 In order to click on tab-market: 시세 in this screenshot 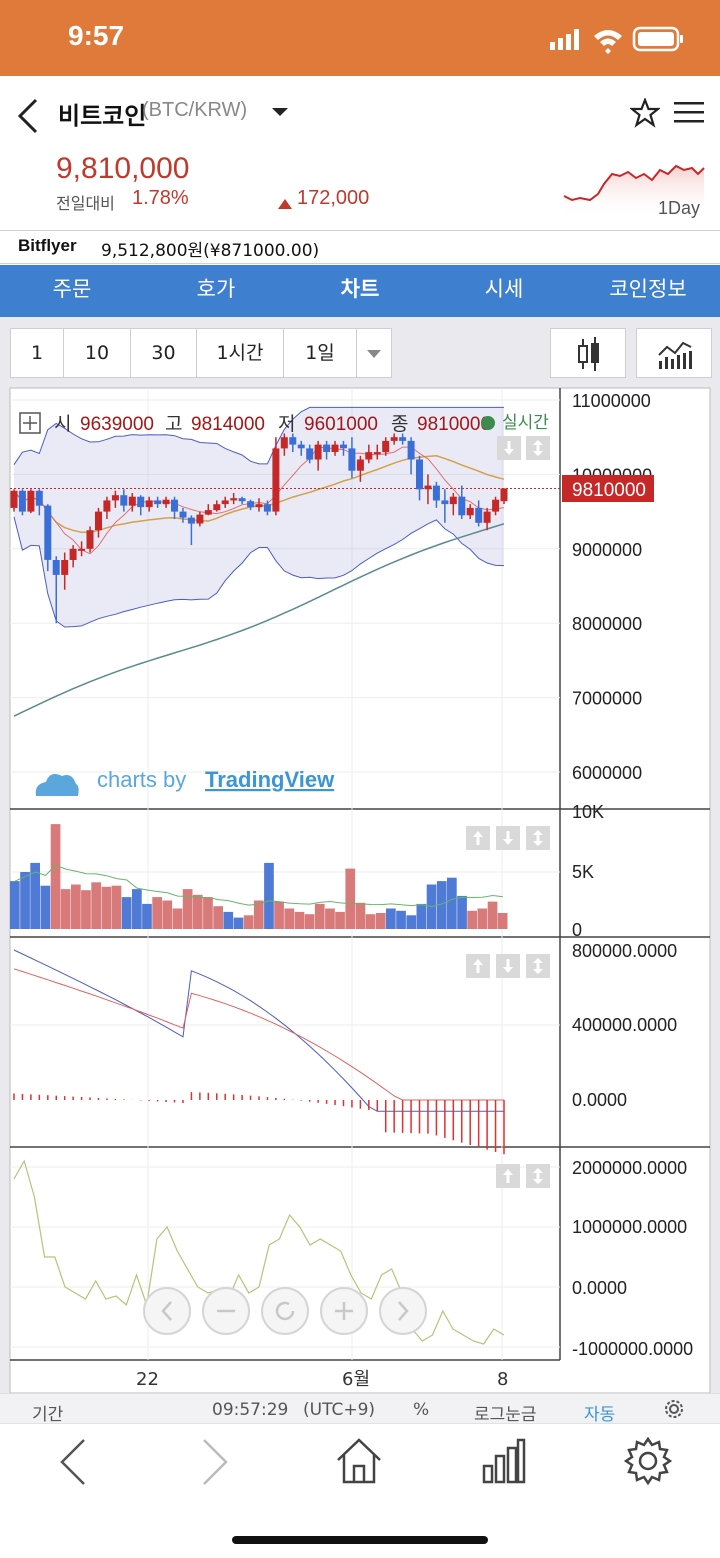, I will do `click(504, 289)`.